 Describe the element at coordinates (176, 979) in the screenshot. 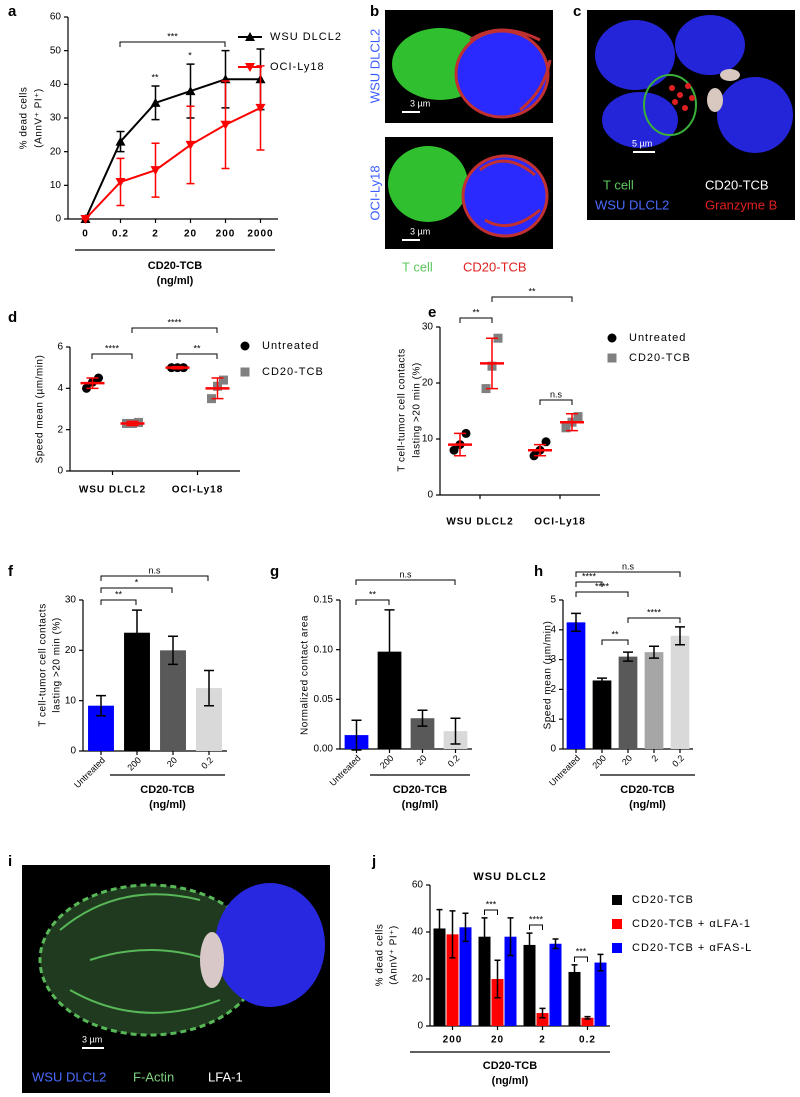

I see `image-i` at that location.